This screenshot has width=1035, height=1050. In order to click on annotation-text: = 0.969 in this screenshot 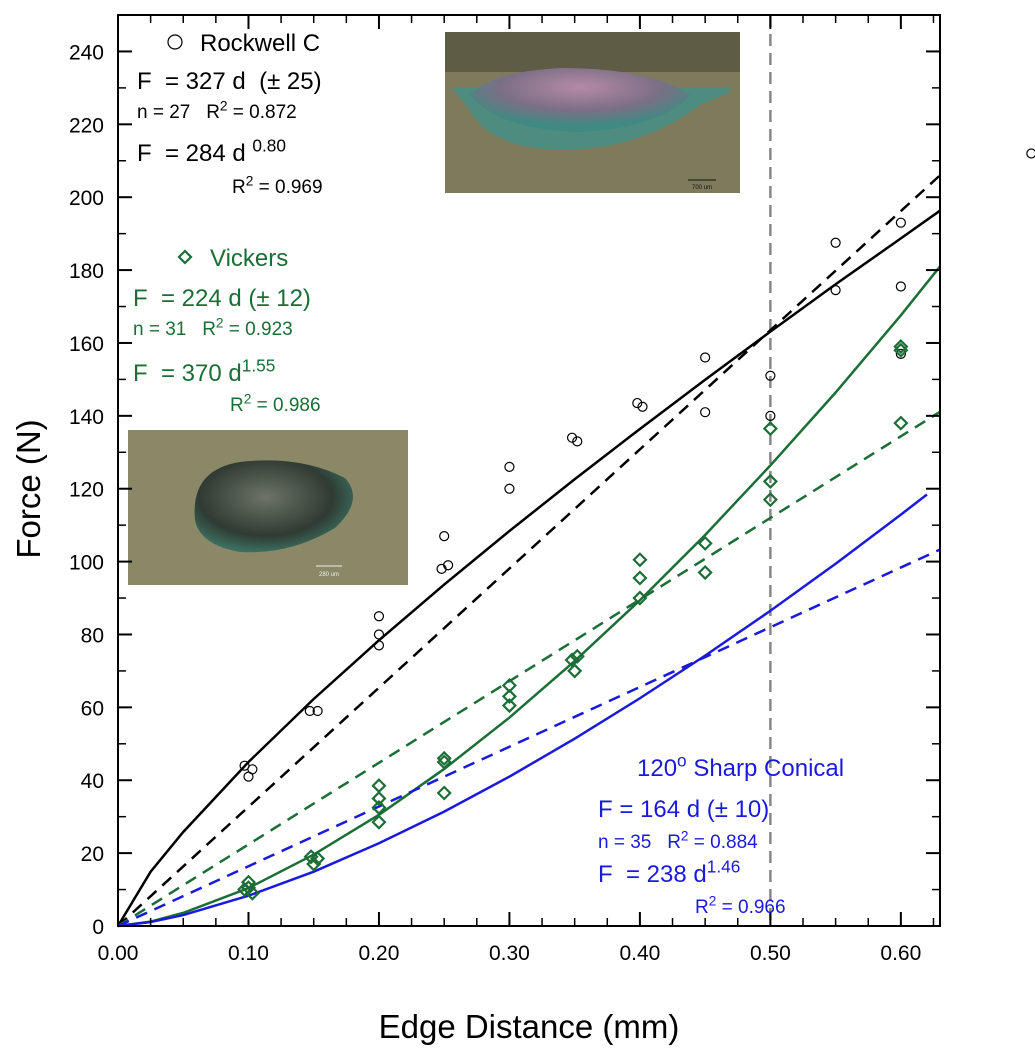, I will do `click(287, 187)`.